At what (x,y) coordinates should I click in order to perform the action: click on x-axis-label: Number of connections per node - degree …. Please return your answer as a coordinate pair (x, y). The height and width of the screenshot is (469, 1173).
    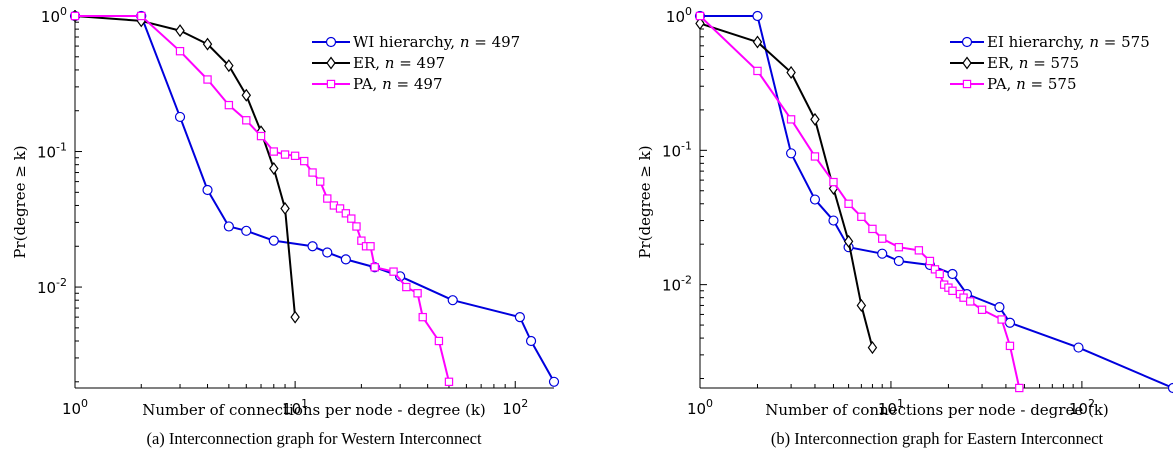
    Looking at the image, I should click on (937, 410).